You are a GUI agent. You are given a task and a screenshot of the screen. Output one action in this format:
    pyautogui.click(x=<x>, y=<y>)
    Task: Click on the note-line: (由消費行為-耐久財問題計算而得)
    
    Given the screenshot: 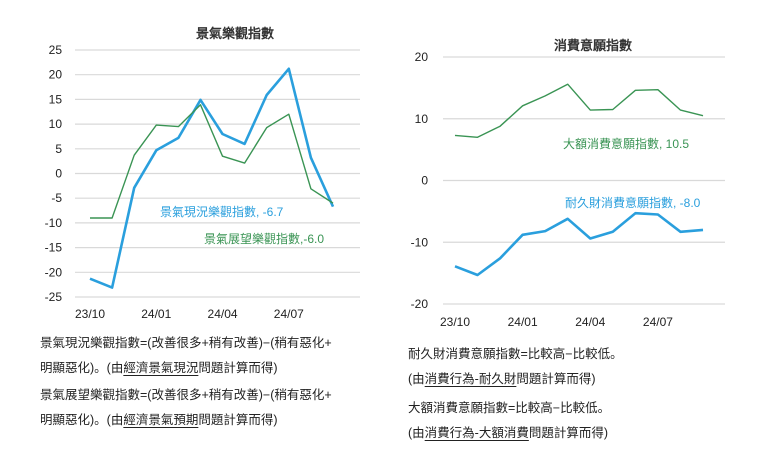 What is the action you would take?
    pyautogui.click(x=578, y=379)
    